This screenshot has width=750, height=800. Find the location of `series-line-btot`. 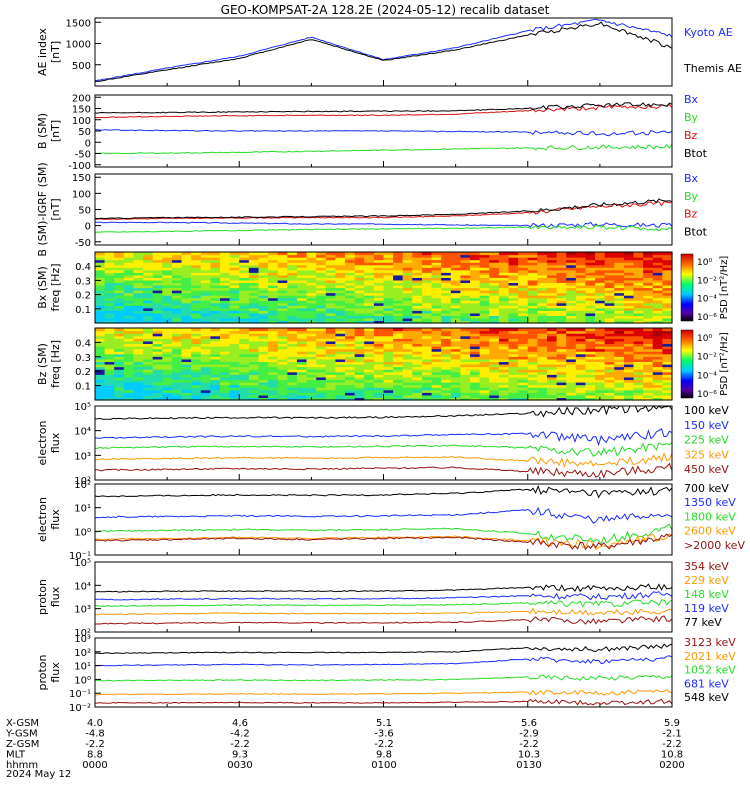

series-line-btot is located at coordinates (383, 108).